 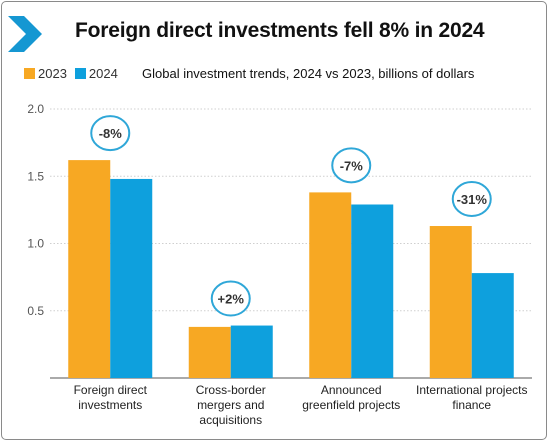 I want to click on legend-item-2024: 2024, so click(x=96, y=73).